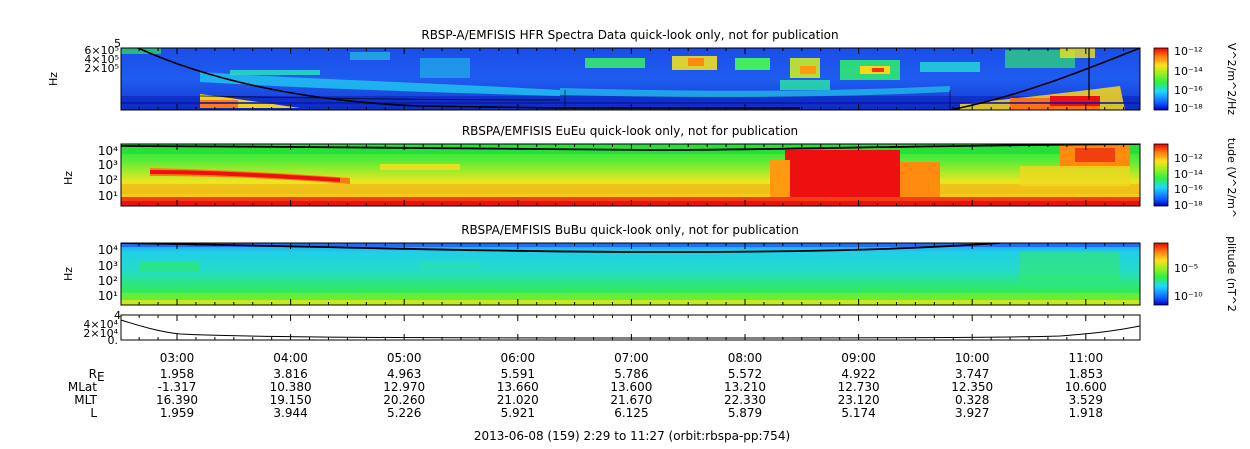 The height and width of the screenshot is (449, 1250). I want to click on panel-hfr-spectrogram, so click(630, 79).